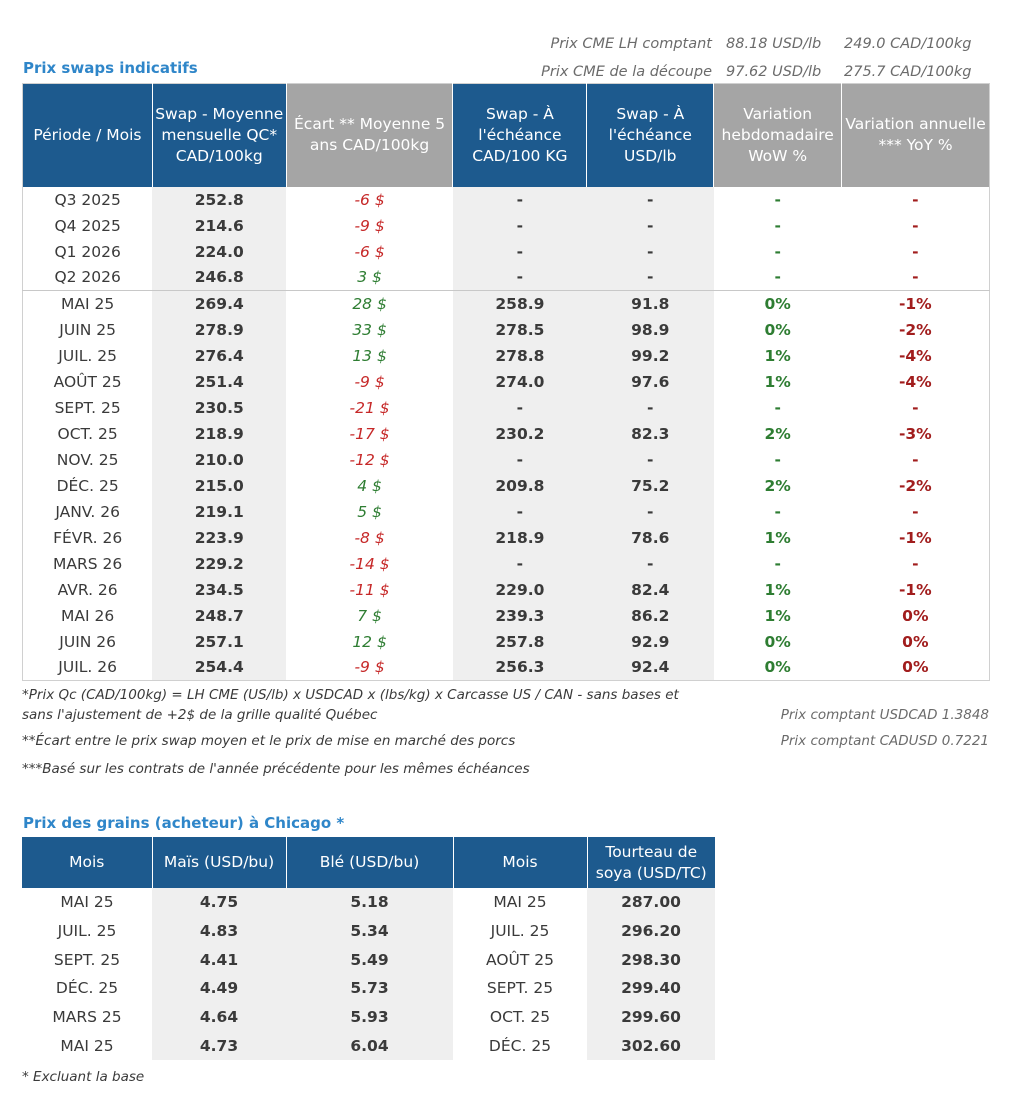 This screenshot has height=1105, width=1024. Describe the element at coordinates (219, 199) in the screenshot. I see `swap-avg-cell: 252.8` at that location.